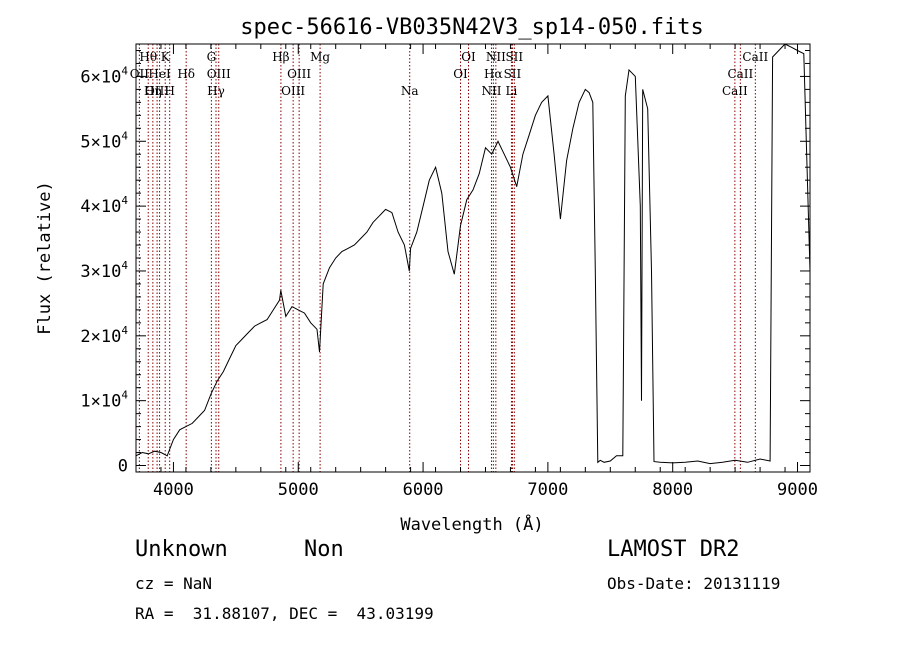  I want to click on line-marker-label-11: Hβ, so click(280, 57).